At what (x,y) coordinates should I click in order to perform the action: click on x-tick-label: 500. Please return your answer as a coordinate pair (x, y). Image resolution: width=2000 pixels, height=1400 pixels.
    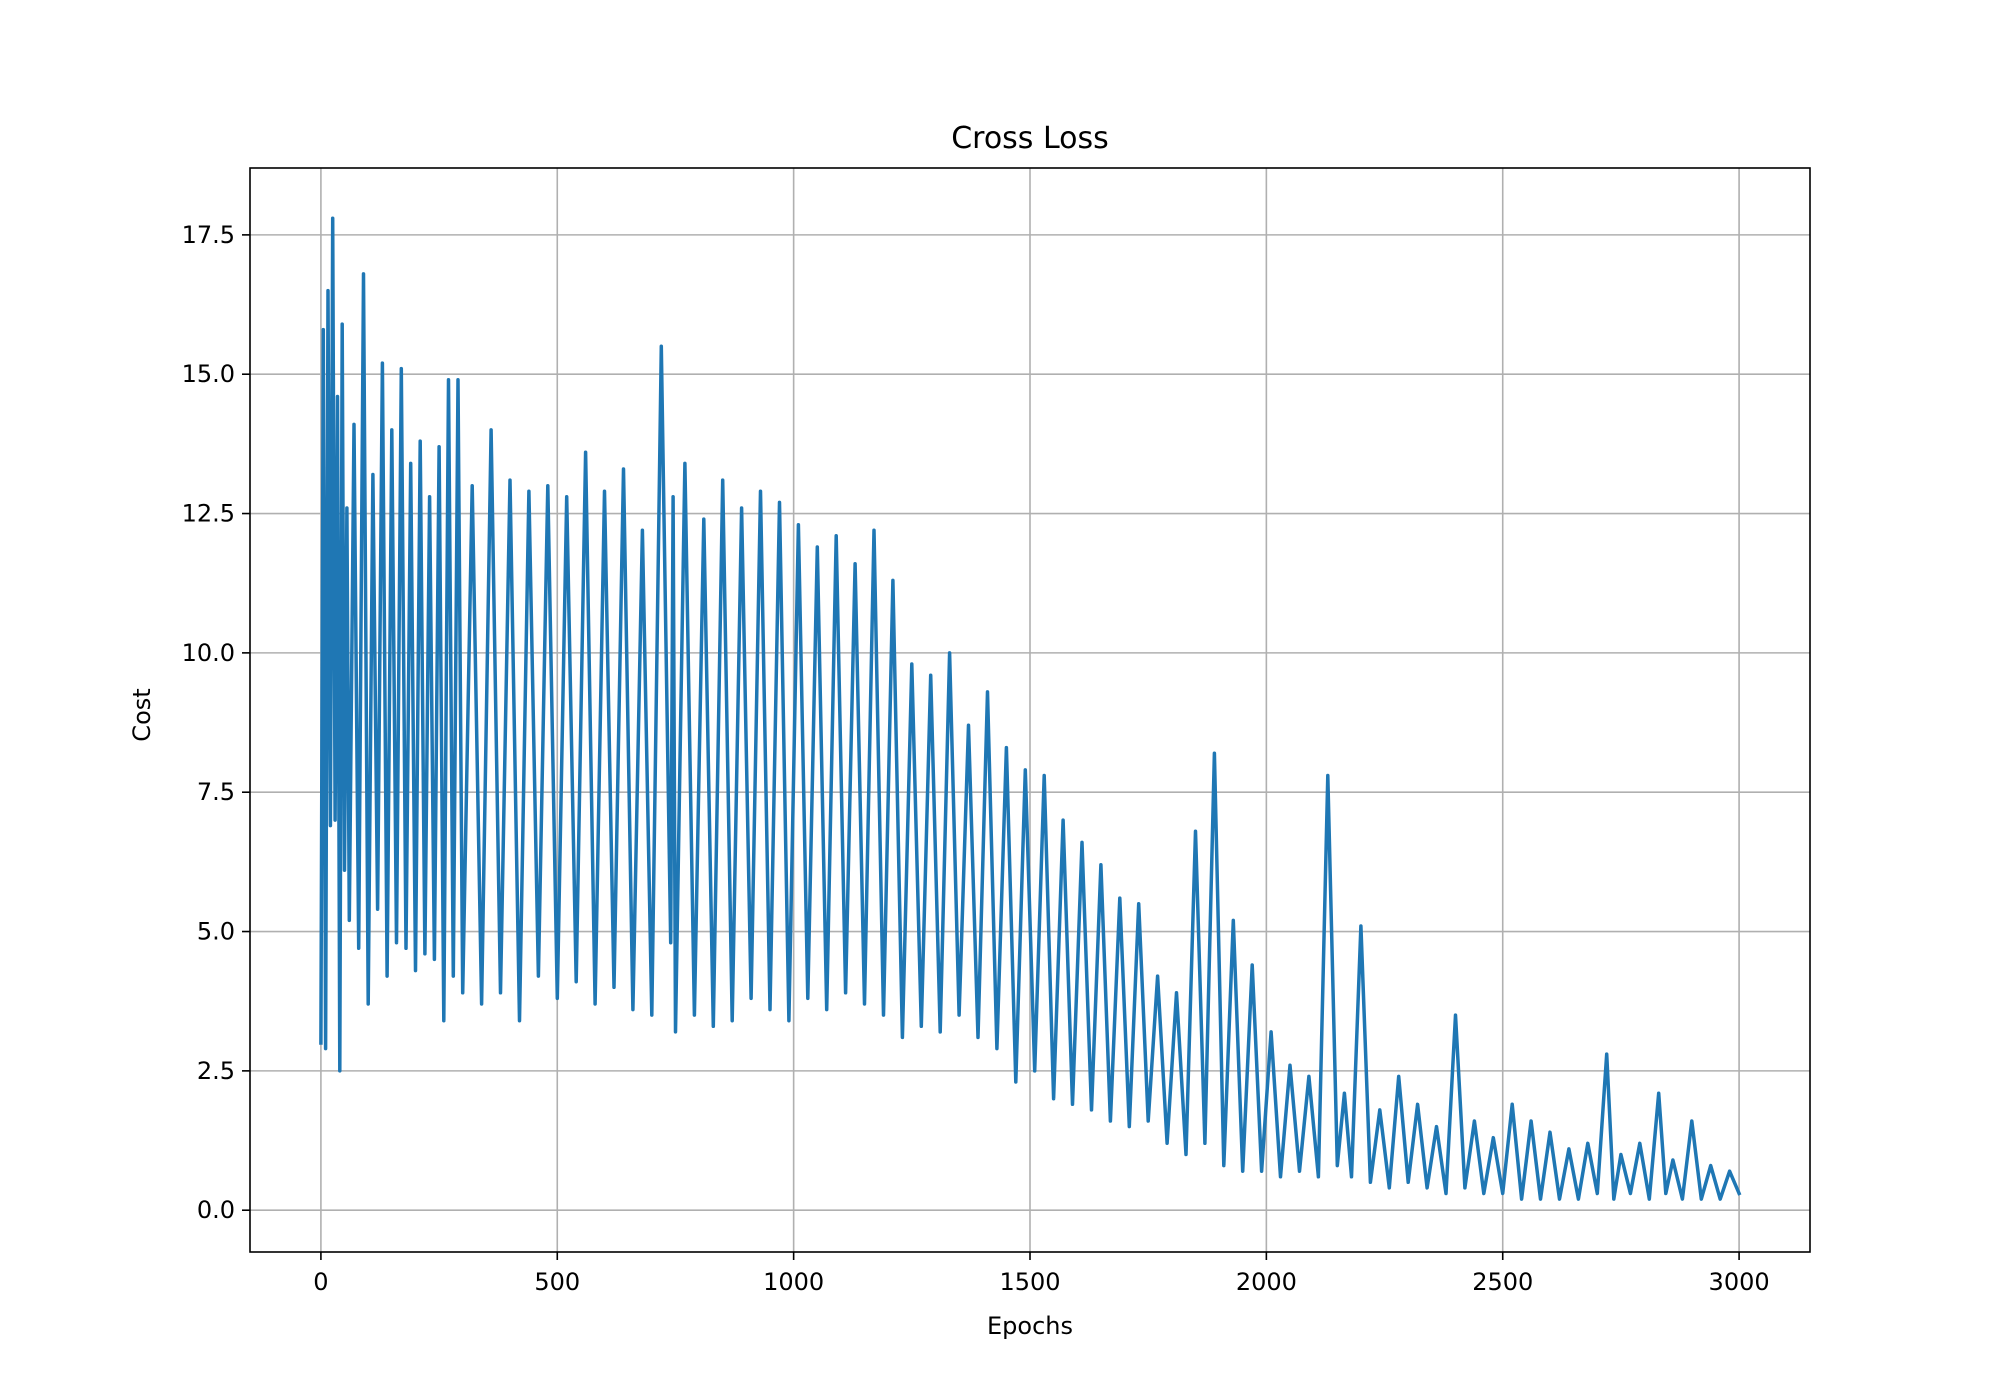
    Looking at the image, I should click on (557, 1282).